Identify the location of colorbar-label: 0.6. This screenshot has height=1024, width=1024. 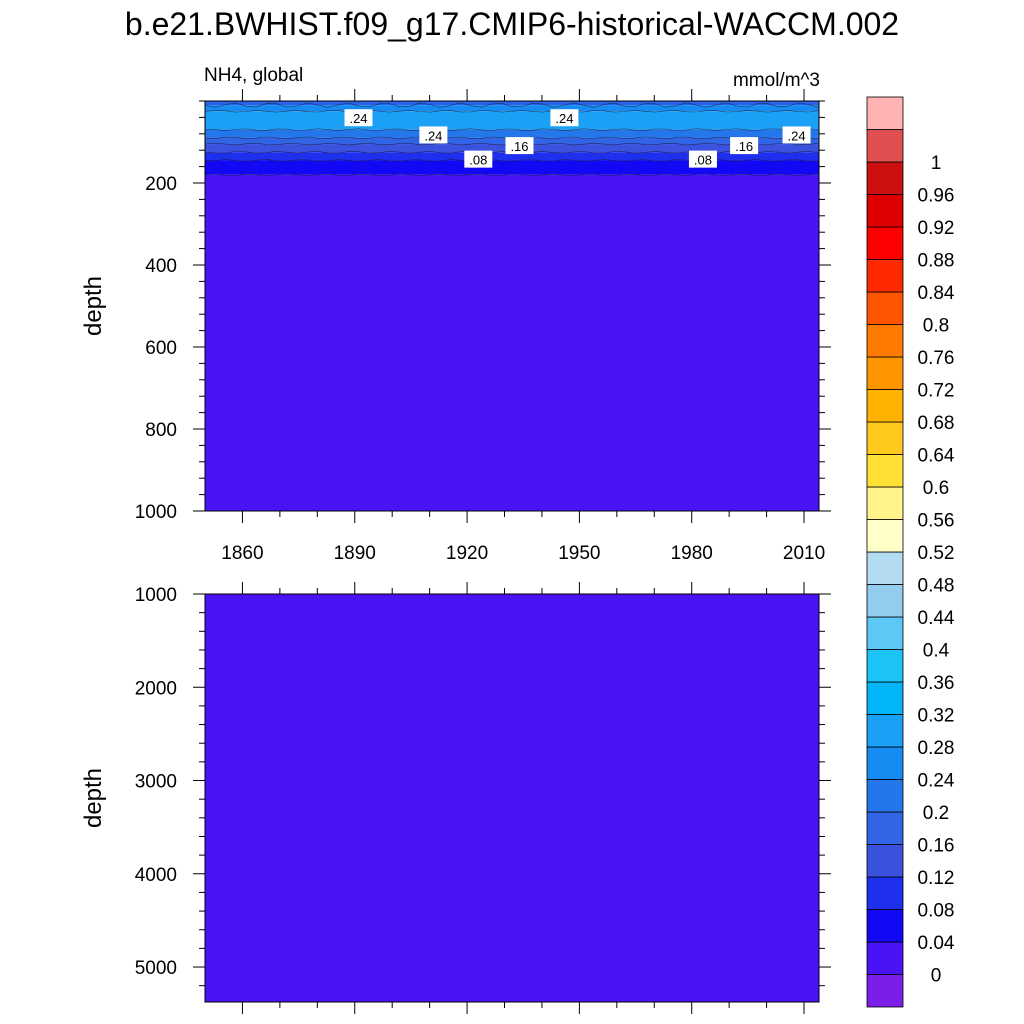
(936, 488).